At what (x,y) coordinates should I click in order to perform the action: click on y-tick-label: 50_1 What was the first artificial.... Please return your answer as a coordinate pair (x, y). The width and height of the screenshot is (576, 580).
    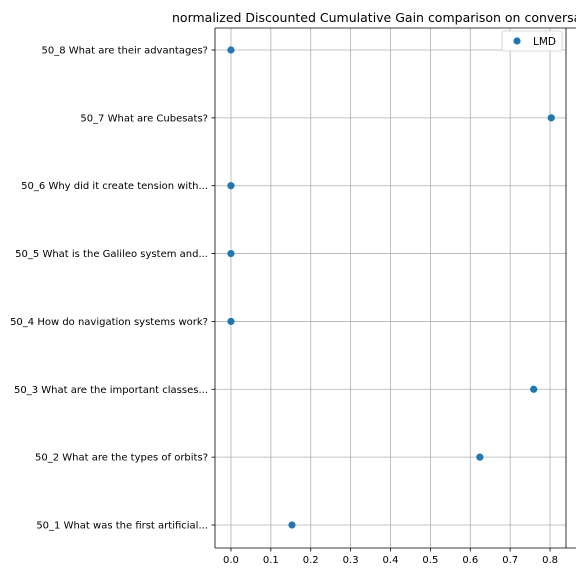
    Looking at the image, I should click on (122, 526).